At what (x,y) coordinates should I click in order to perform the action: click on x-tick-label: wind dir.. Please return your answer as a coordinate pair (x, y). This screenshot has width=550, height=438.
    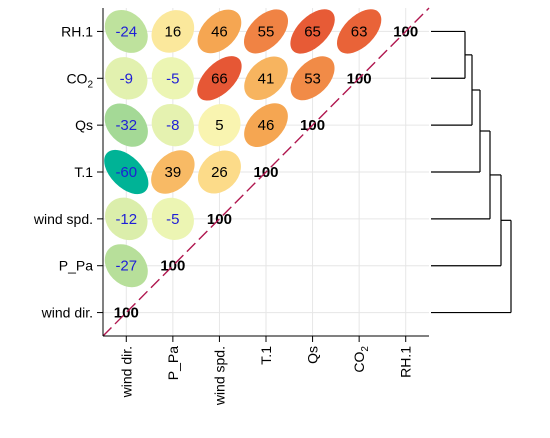
    Looking at the image, I should click on (126, 372).